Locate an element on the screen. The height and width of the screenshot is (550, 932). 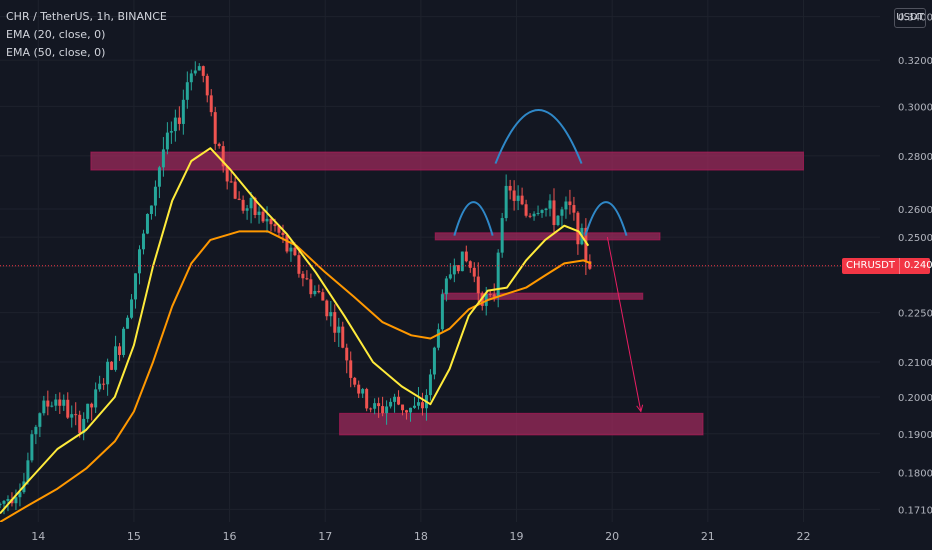
currency-label: USDT is located at coordinates (910, 18).